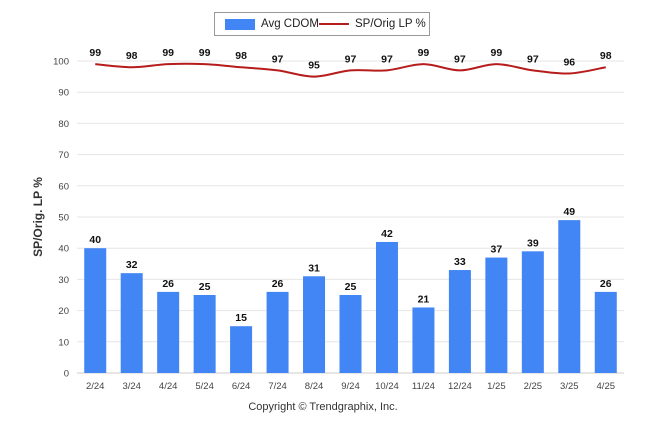 This screenshot has height=434, width=646. Describe the element at coordinates (290, 24) in the screenshot. I see `legend-label-avg-cdom: Avg CDOM` at that location.